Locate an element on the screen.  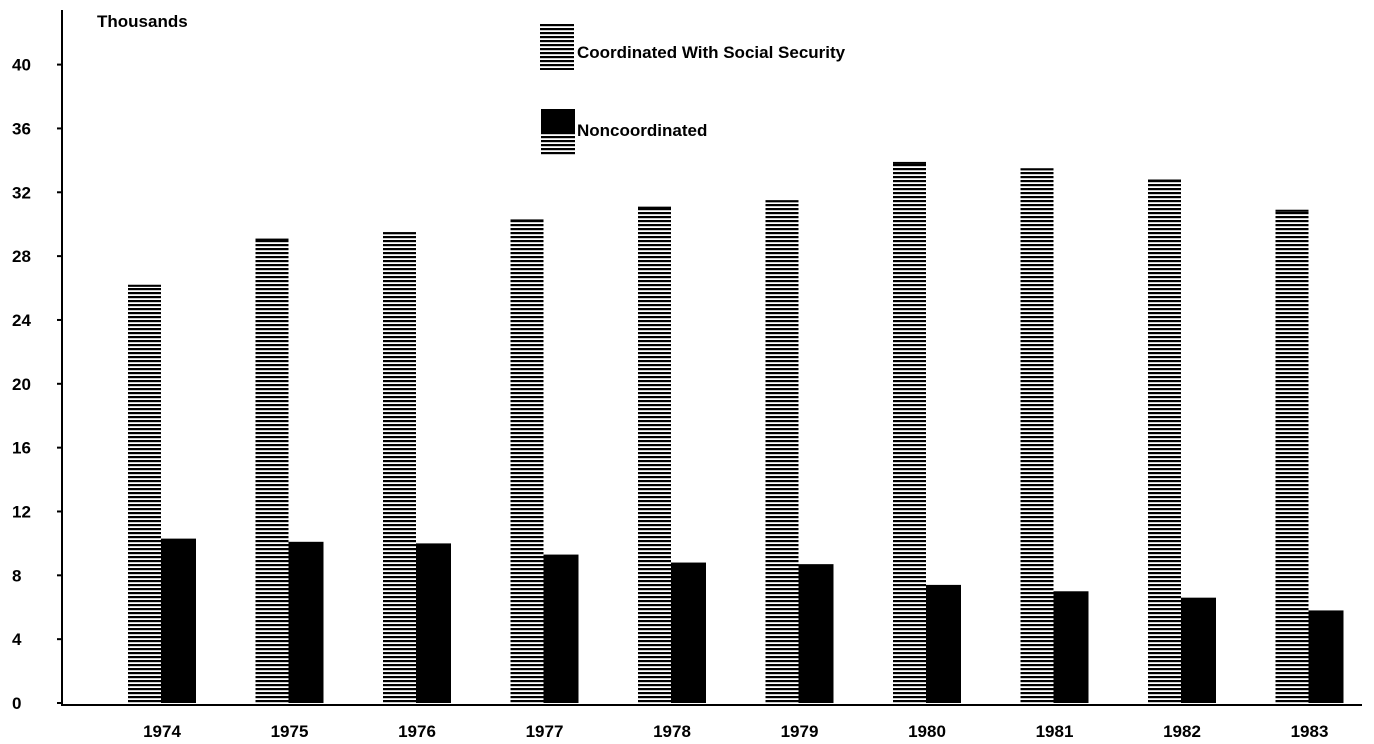
y-tick-label: 28 is located at coordinates (21, 256).